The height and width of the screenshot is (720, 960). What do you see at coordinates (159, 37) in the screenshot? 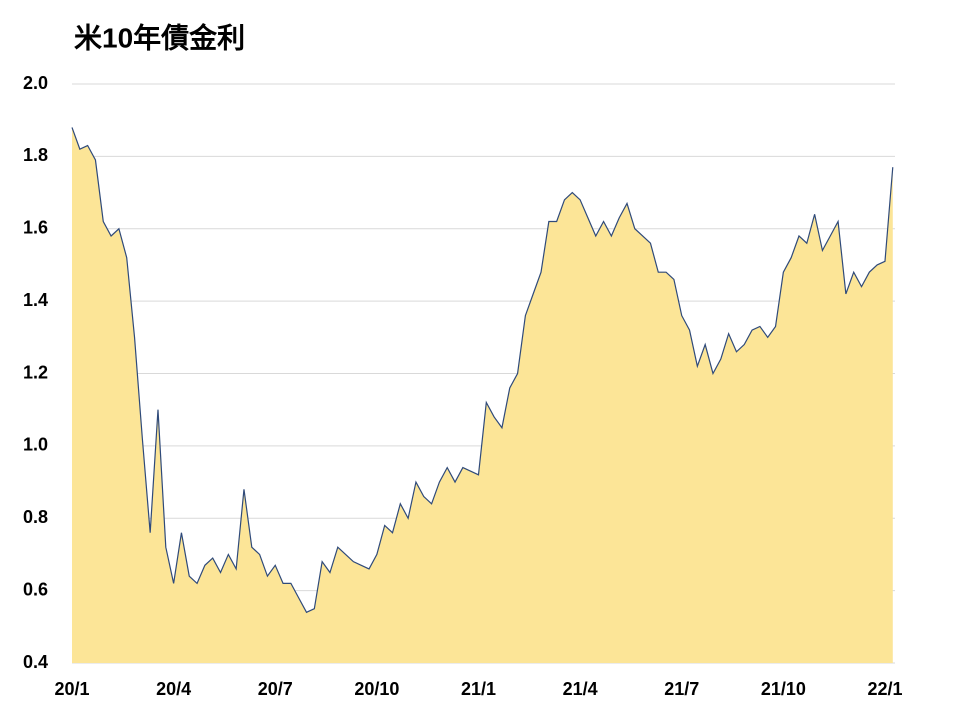
I see `chart-title: 米10年債金利` at bounding box center [159, 37].